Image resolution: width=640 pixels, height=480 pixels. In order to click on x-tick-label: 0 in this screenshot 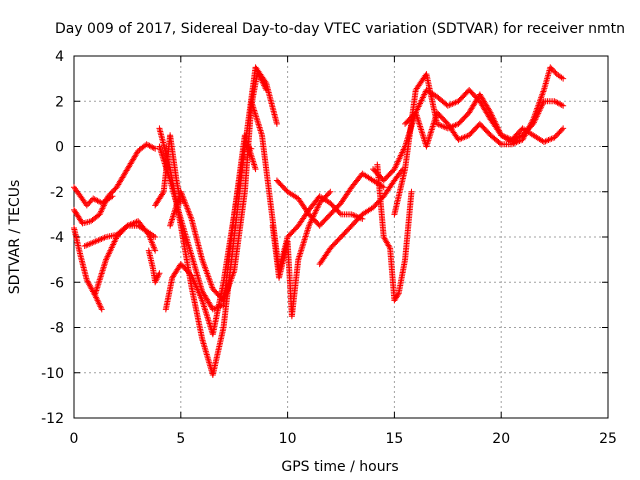, I will do `click(74, 439)`.